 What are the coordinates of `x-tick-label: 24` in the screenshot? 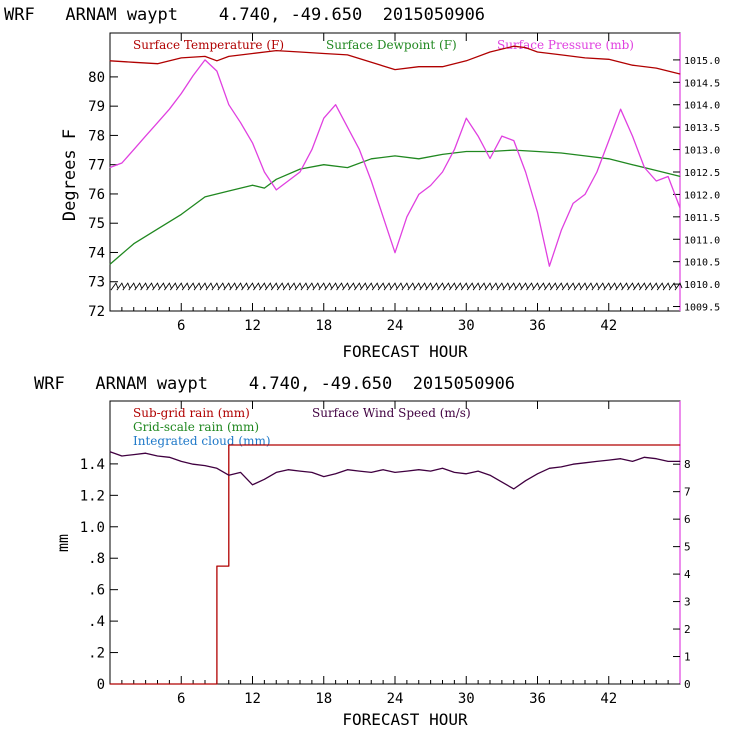 It's located at (395, 699).